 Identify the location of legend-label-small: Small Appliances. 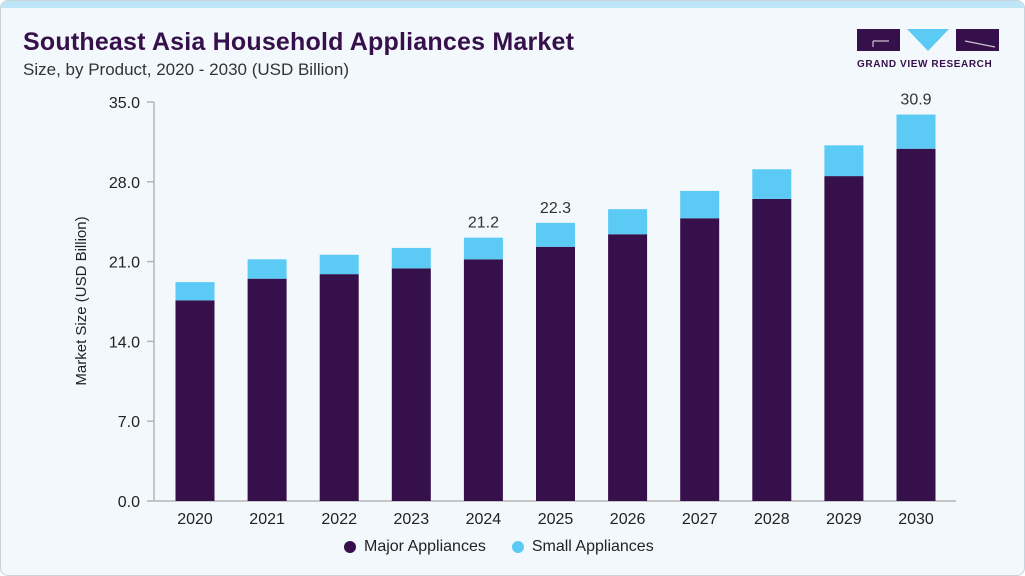
(592, 546).